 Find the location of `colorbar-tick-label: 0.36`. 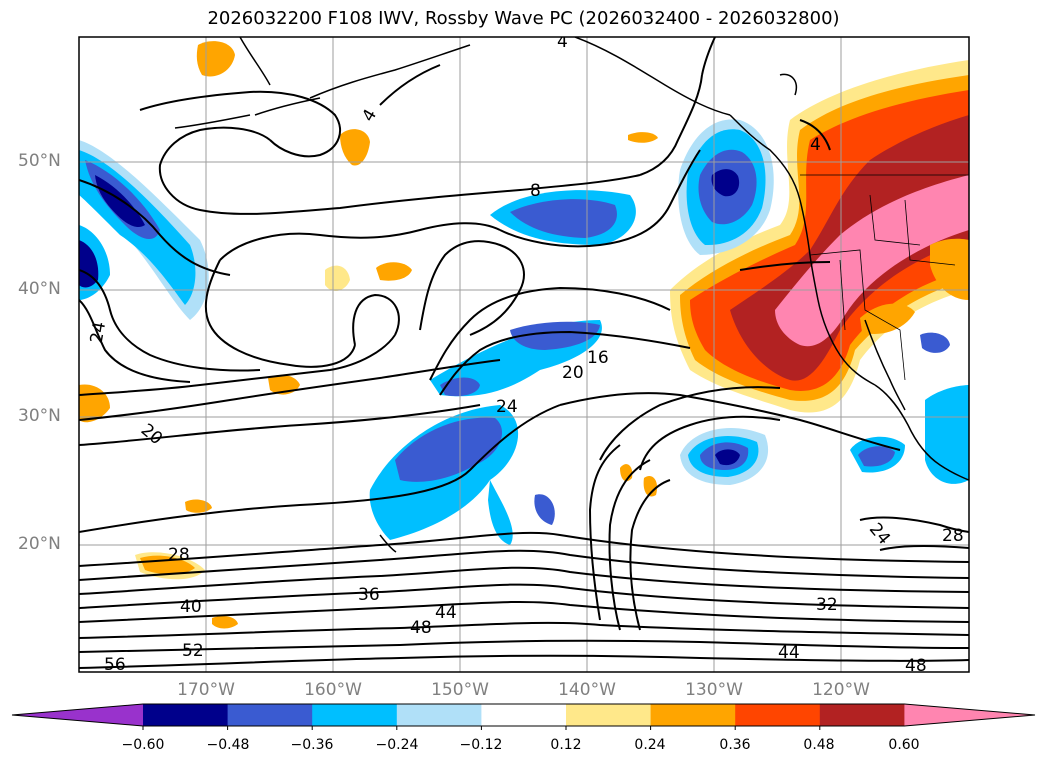

colorbar-tick-label: 0.36 is located at coordinates (735, 745).